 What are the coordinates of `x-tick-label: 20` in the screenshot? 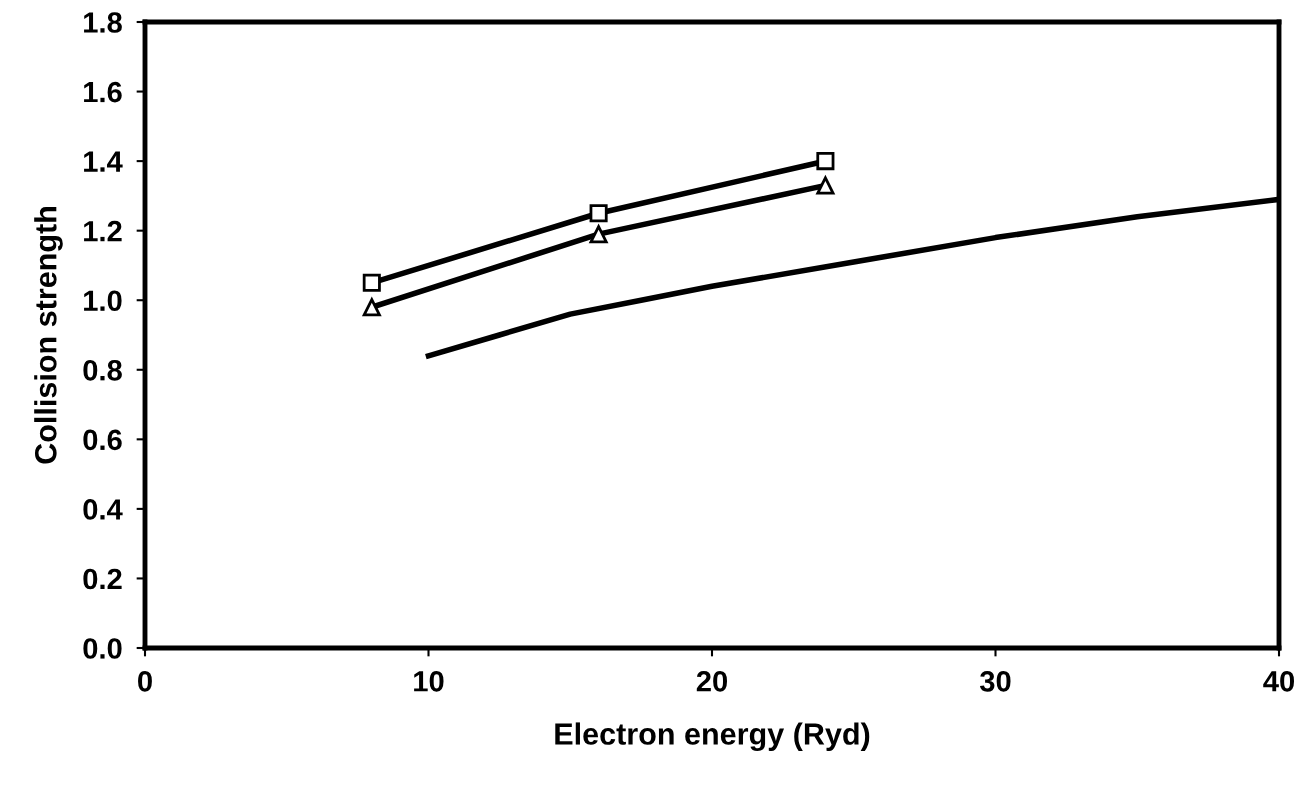 It's located at (712, 681).